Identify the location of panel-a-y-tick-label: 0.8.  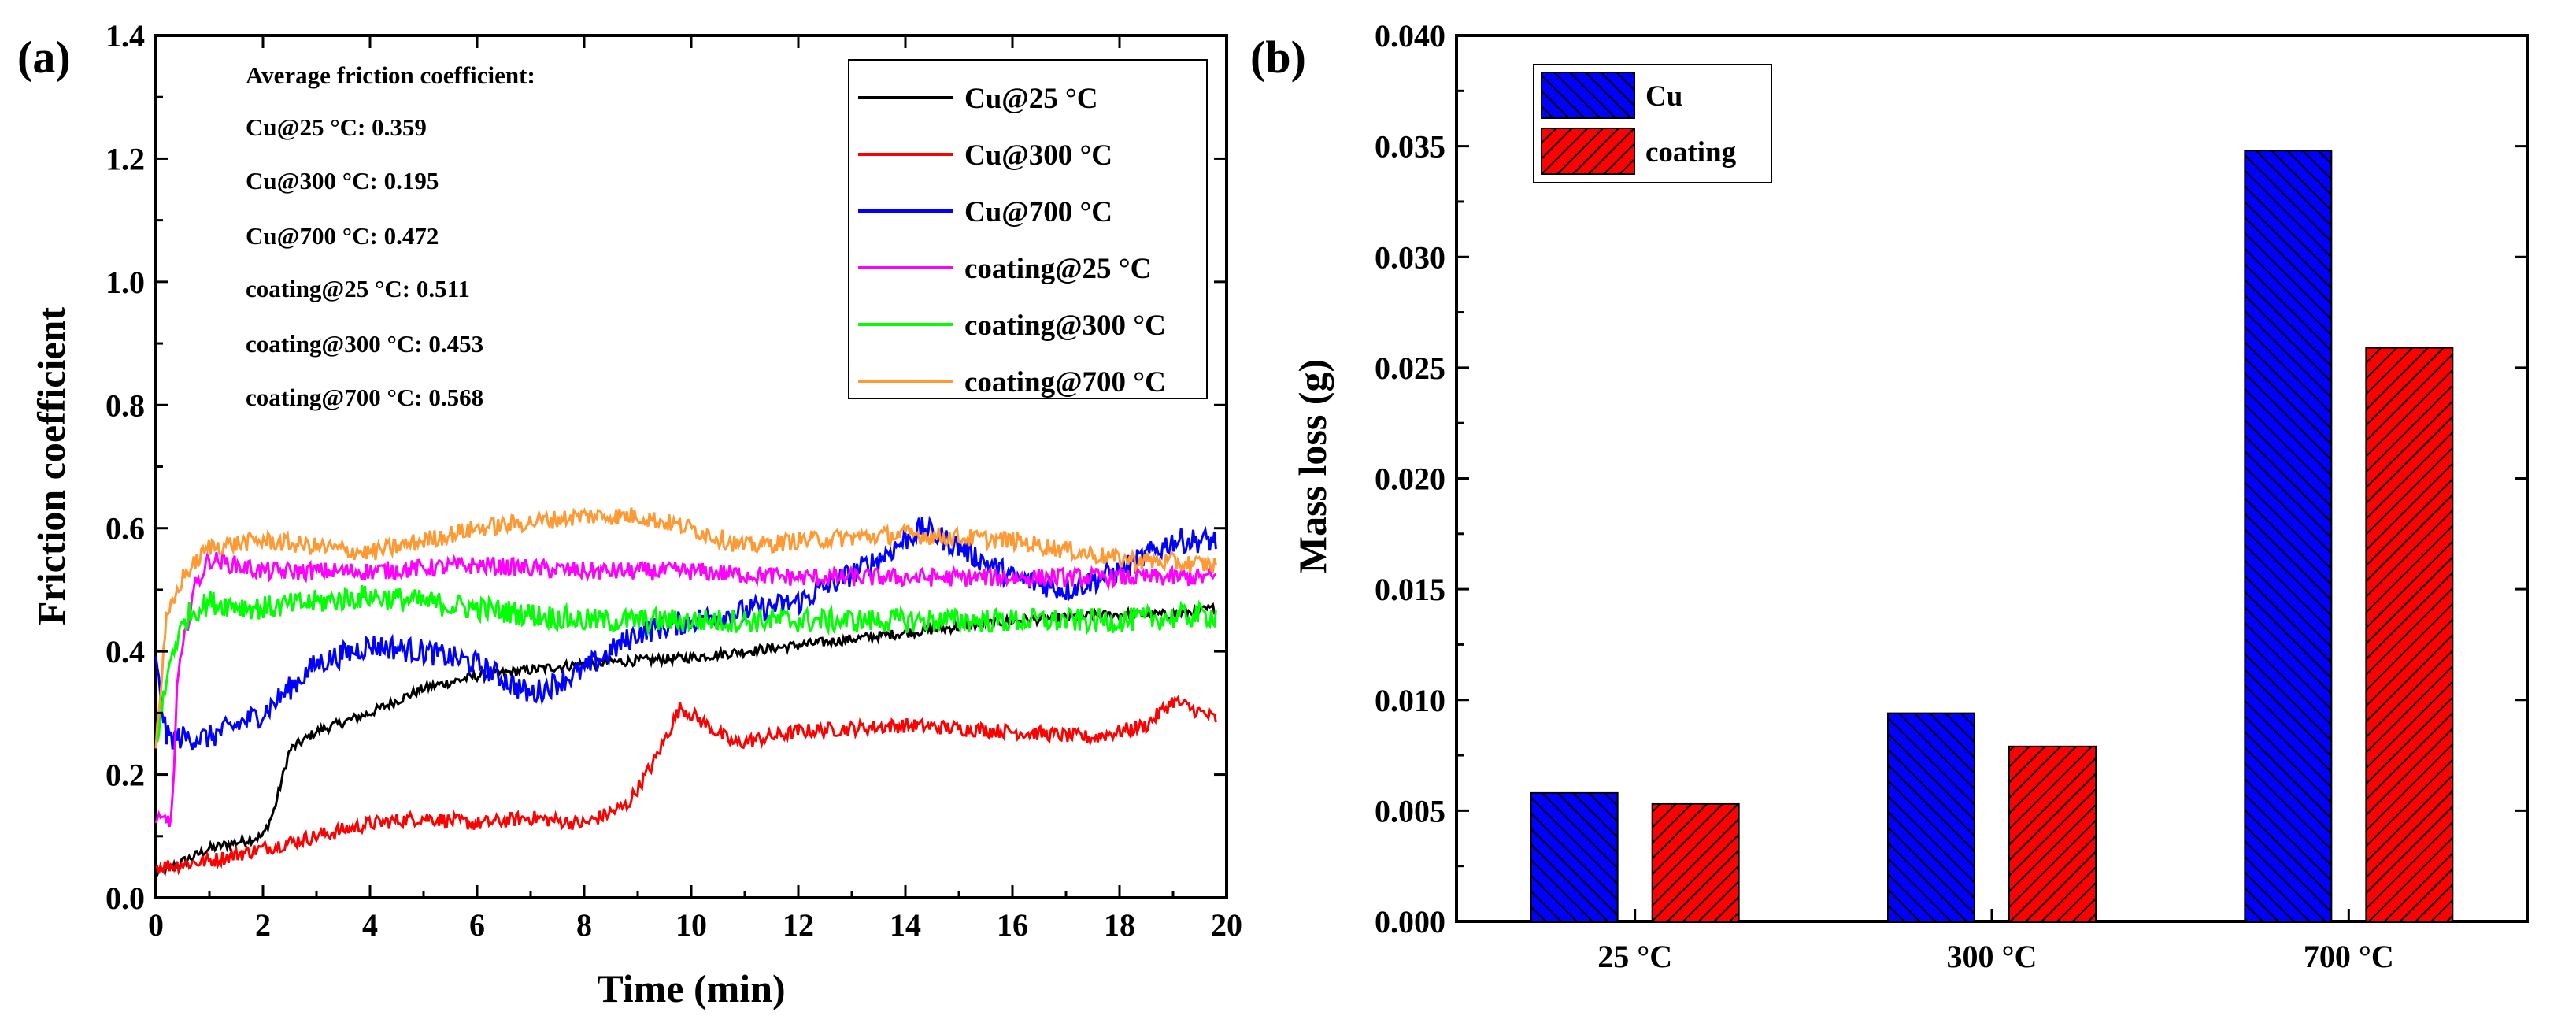
(125, 405).